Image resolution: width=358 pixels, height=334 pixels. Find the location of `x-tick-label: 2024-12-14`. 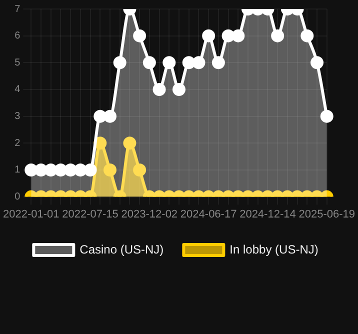

x-tick-label: 2024-12-14 is located at coordinates (268, 214).